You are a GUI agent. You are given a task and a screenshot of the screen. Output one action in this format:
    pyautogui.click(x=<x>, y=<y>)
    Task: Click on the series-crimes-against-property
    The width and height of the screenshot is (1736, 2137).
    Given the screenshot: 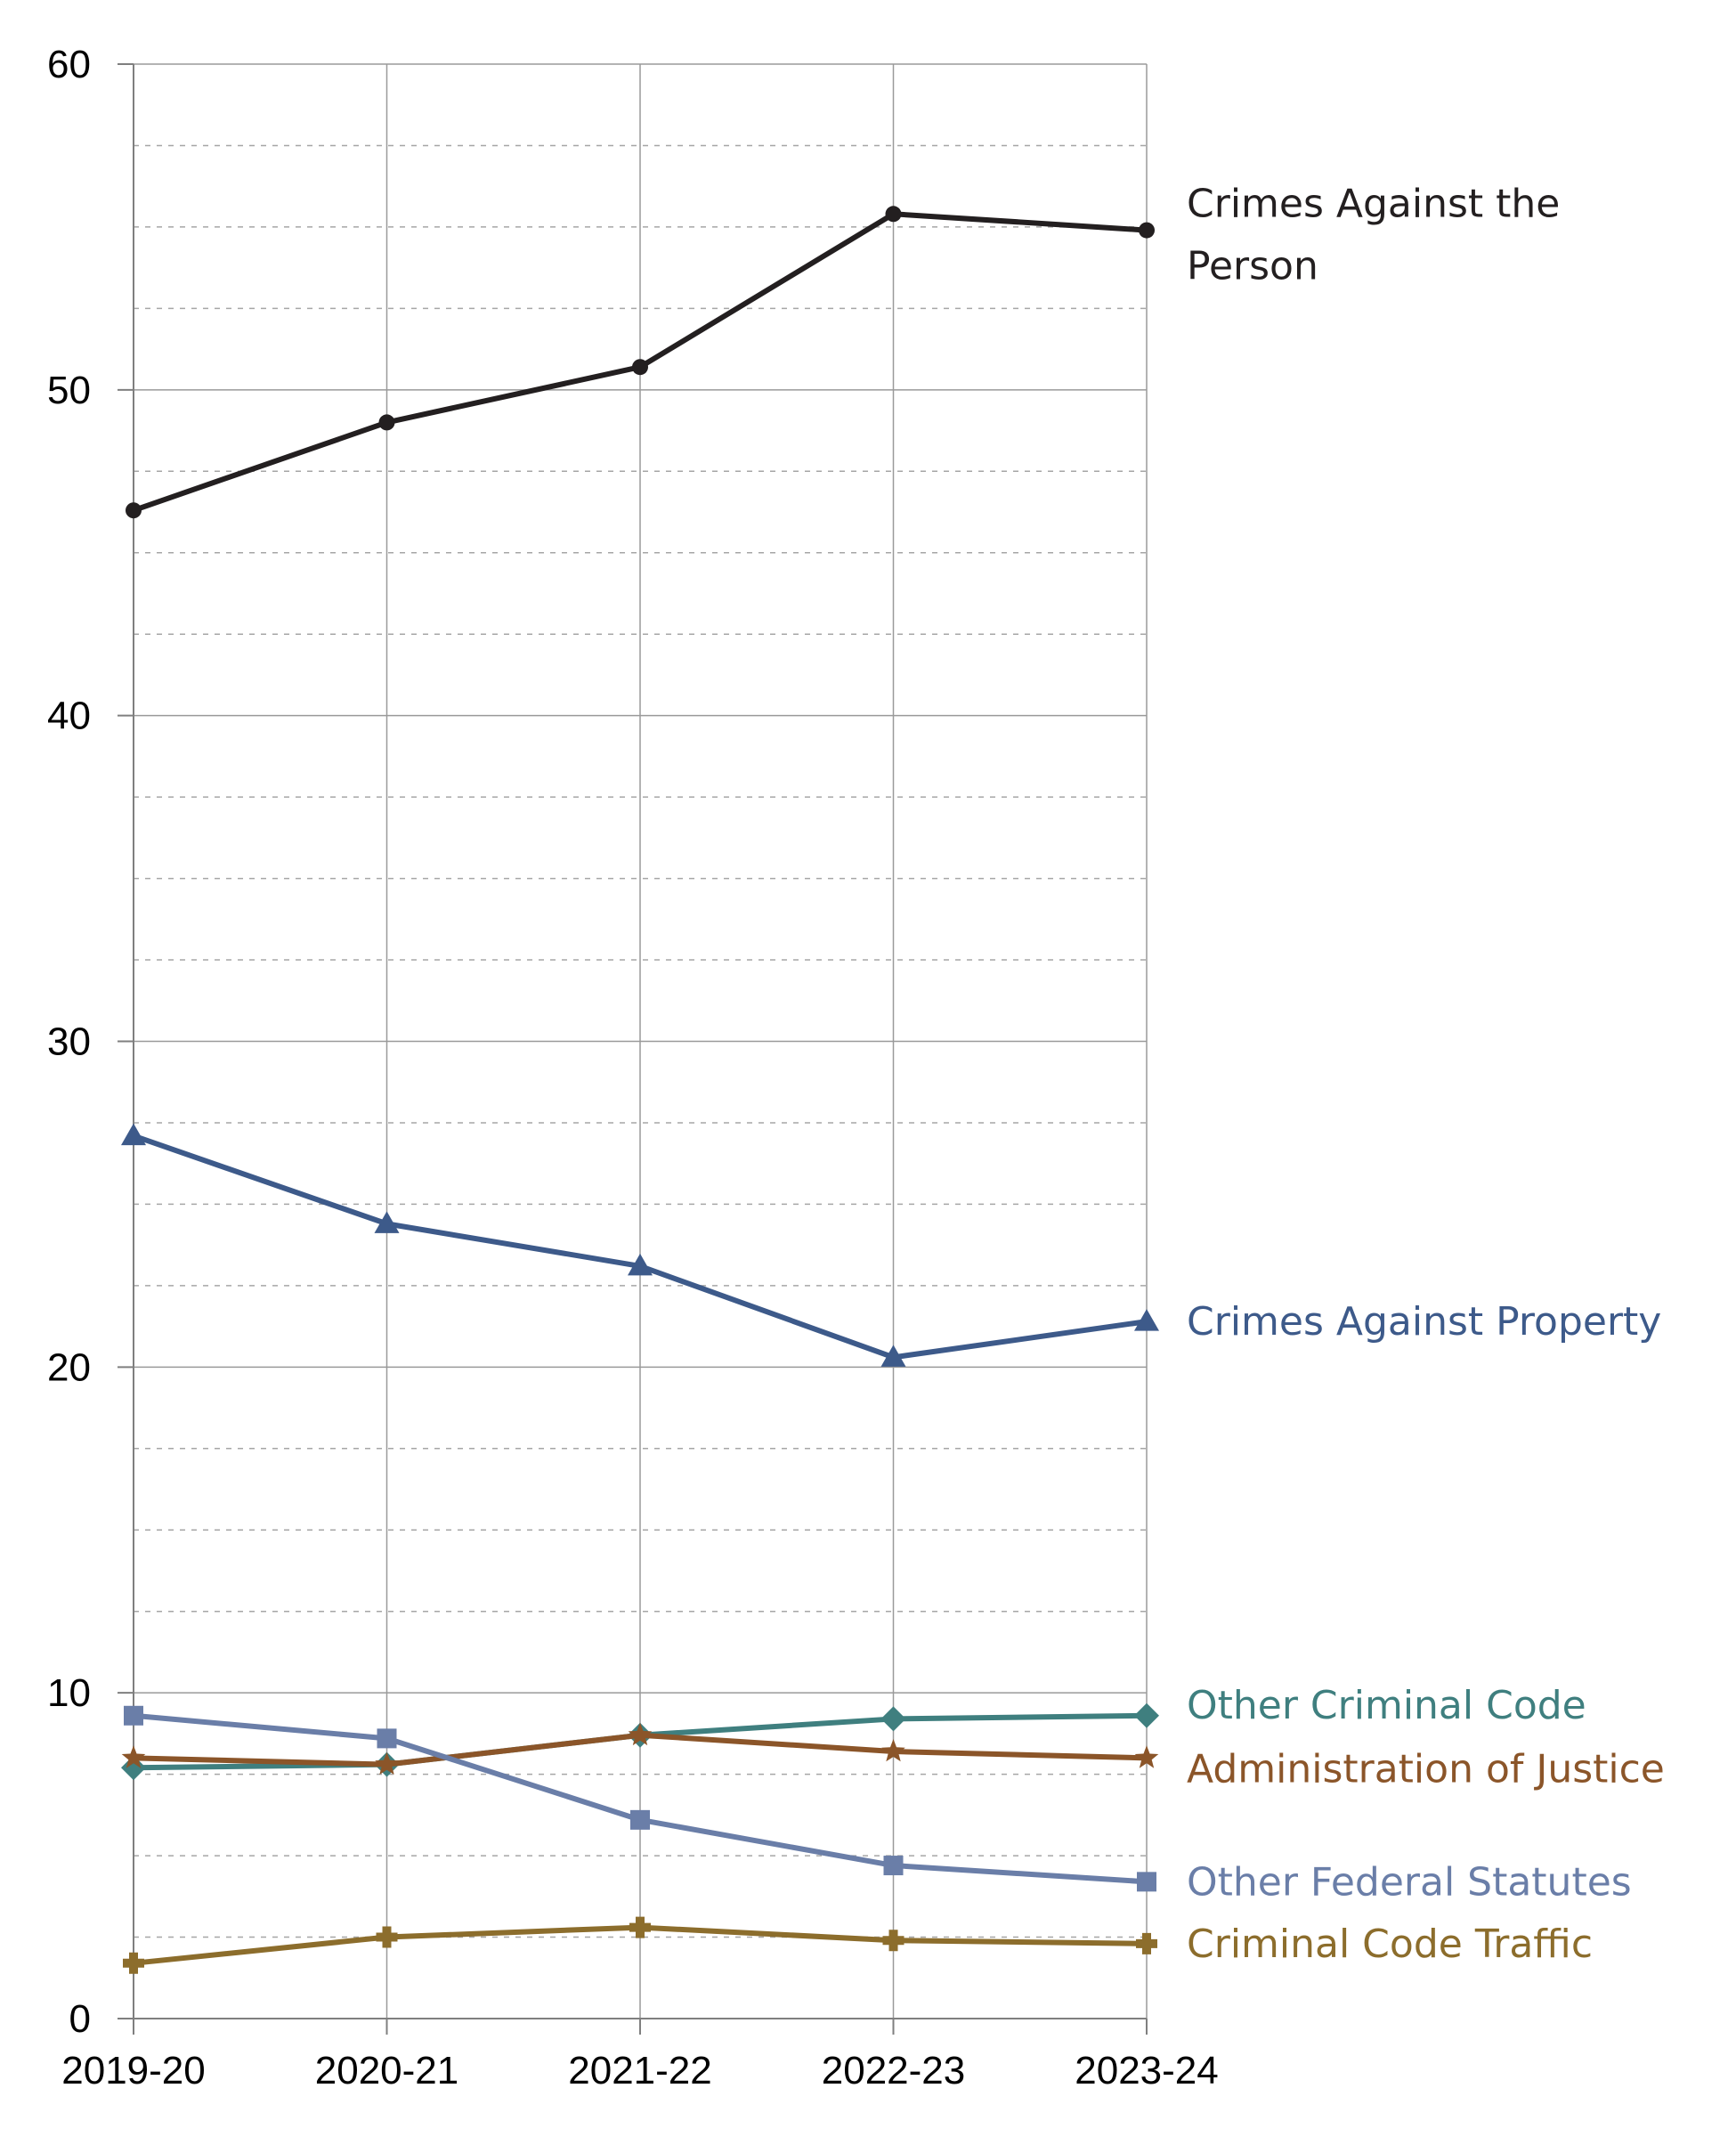 What is the action you would take?
    pyautogui.click(x=640, y=1245)
    